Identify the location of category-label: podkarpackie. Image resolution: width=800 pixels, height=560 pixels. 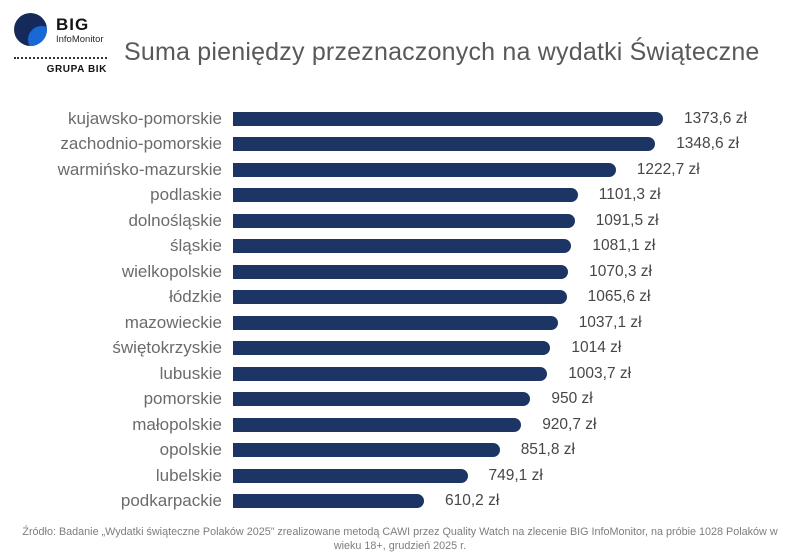
(171, 501).